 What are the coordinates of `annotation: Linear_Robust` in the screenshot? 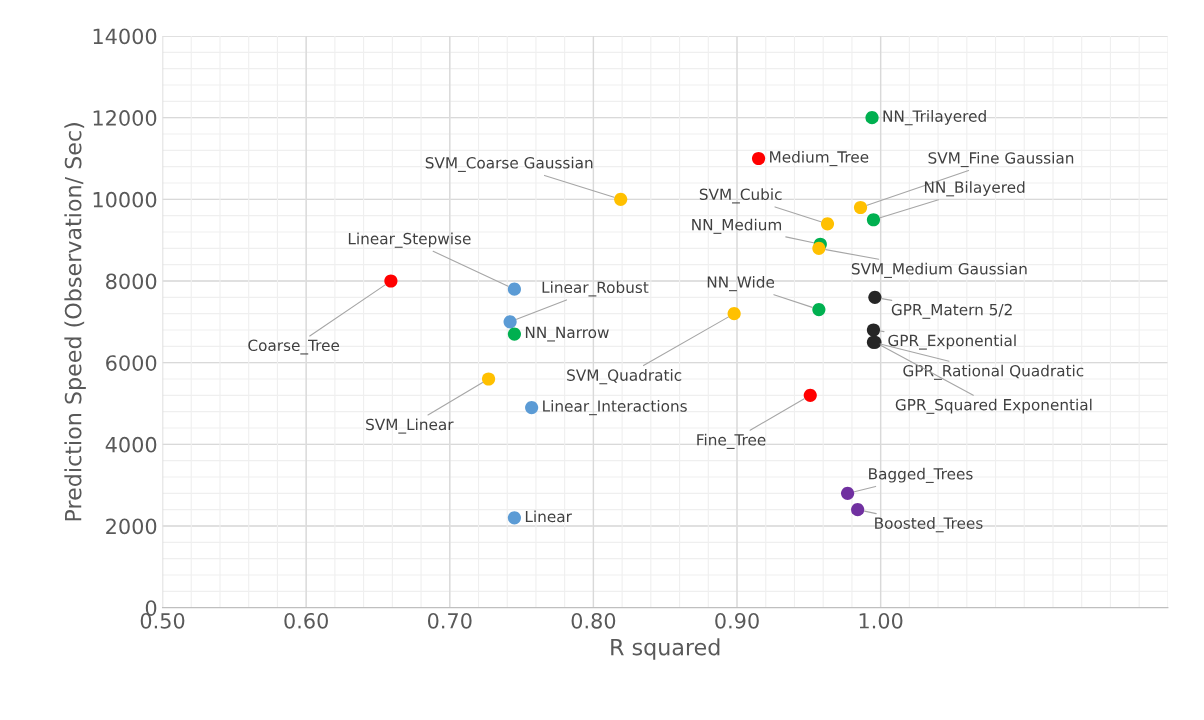 It's located at (595, 289).